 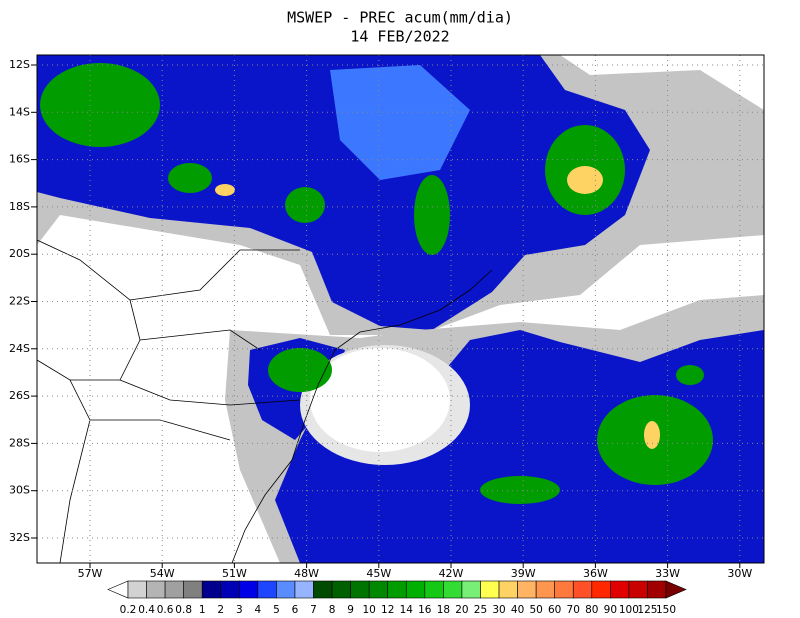 What do you see at coordinates (451, 573) in the screenshot?
I see `lon-label: 42W` at bounding box center [451, 573].